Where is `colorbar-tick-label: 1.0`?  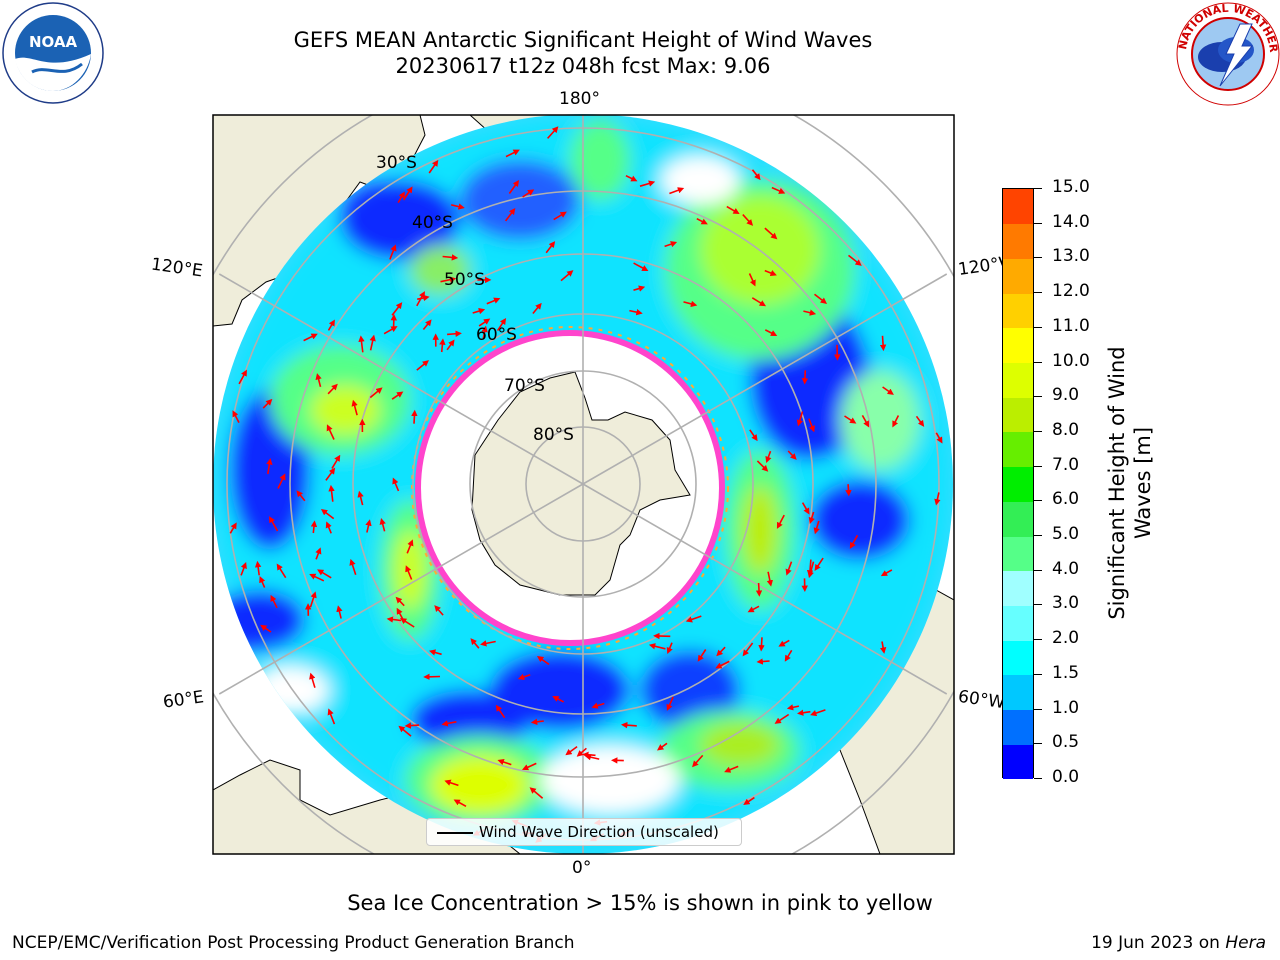 colorbar-tick-label: 1.0 is located at coordinates (1066, 707).